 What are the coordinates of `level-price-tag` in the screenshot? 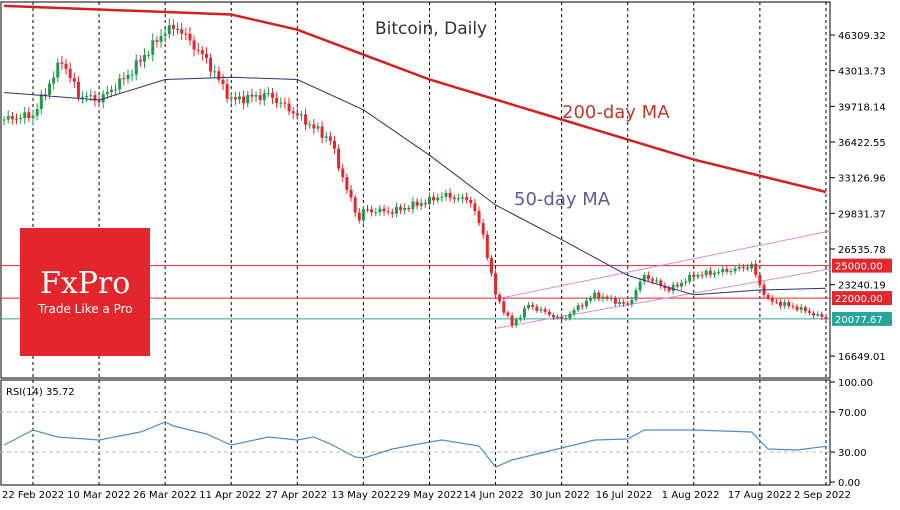 It's located at (862, 265).